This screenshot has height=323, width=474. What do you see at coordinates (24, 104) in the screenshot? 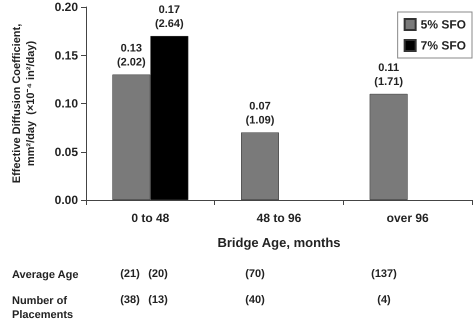
I see `y-axis-title: Effective Diffusion Coefficient, mm²/day (×10⁻⁴ in²/day)` at bounding box center [24, 104].